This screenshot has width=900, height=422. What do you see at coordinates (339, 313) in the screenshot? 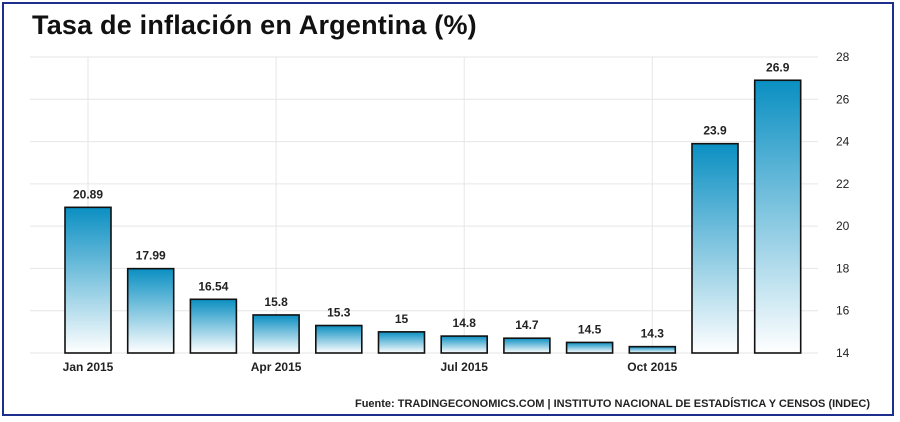
I see `bar-value-label: 15.3` at bounding box center [339, 313].